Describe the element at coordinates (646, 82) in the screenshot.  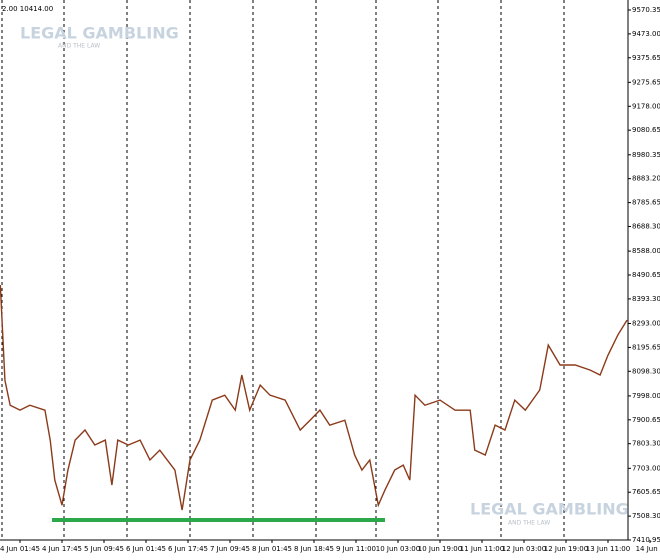
I see `y-tick-label: 9275.65` at that location.